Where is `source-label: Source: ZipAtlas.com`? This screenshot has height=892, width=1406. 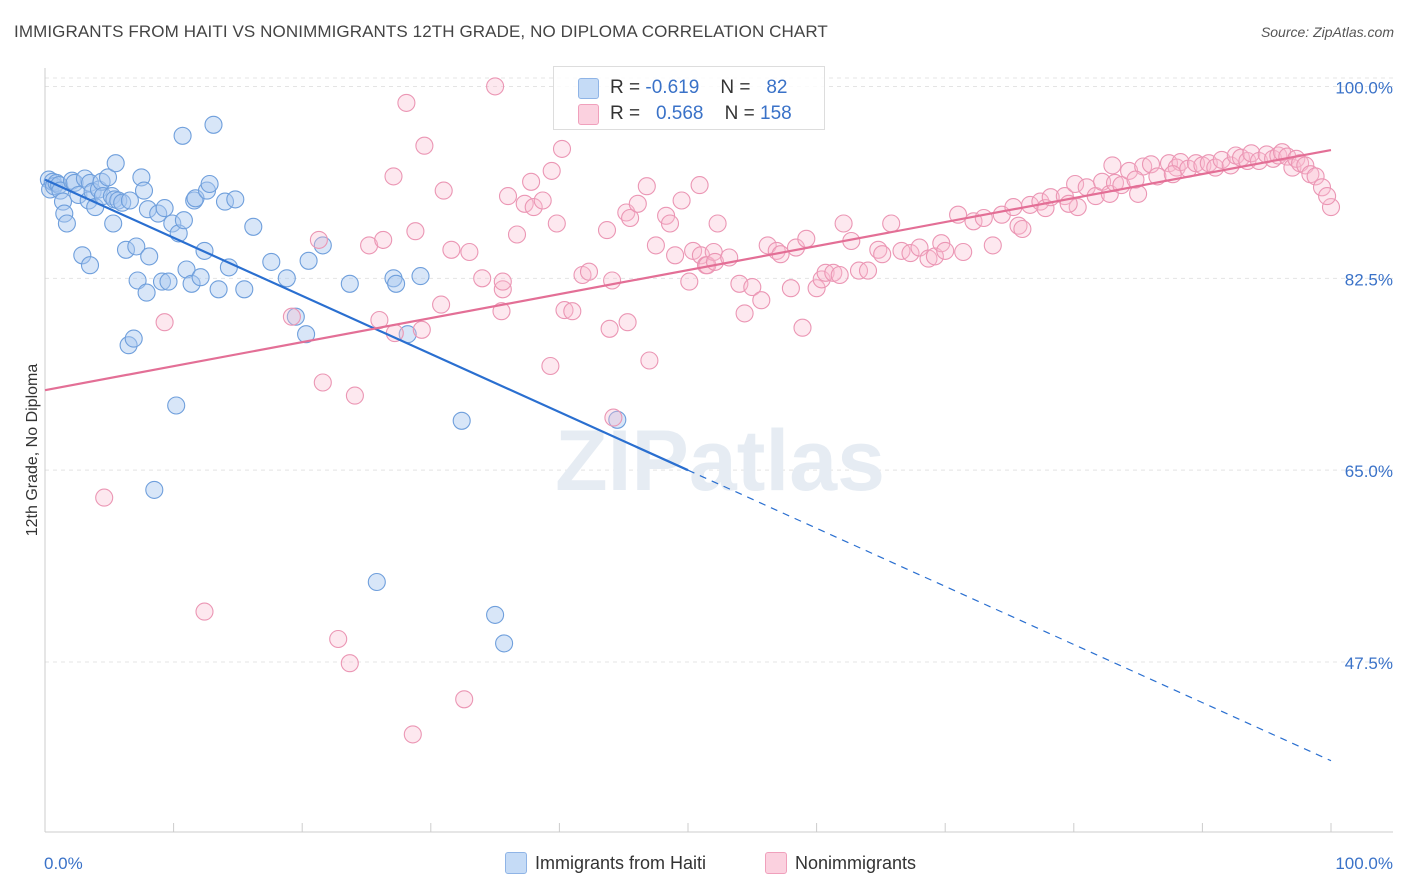 source-label: Source: ZipAtlas.com is located at coordinates (1327, 32).